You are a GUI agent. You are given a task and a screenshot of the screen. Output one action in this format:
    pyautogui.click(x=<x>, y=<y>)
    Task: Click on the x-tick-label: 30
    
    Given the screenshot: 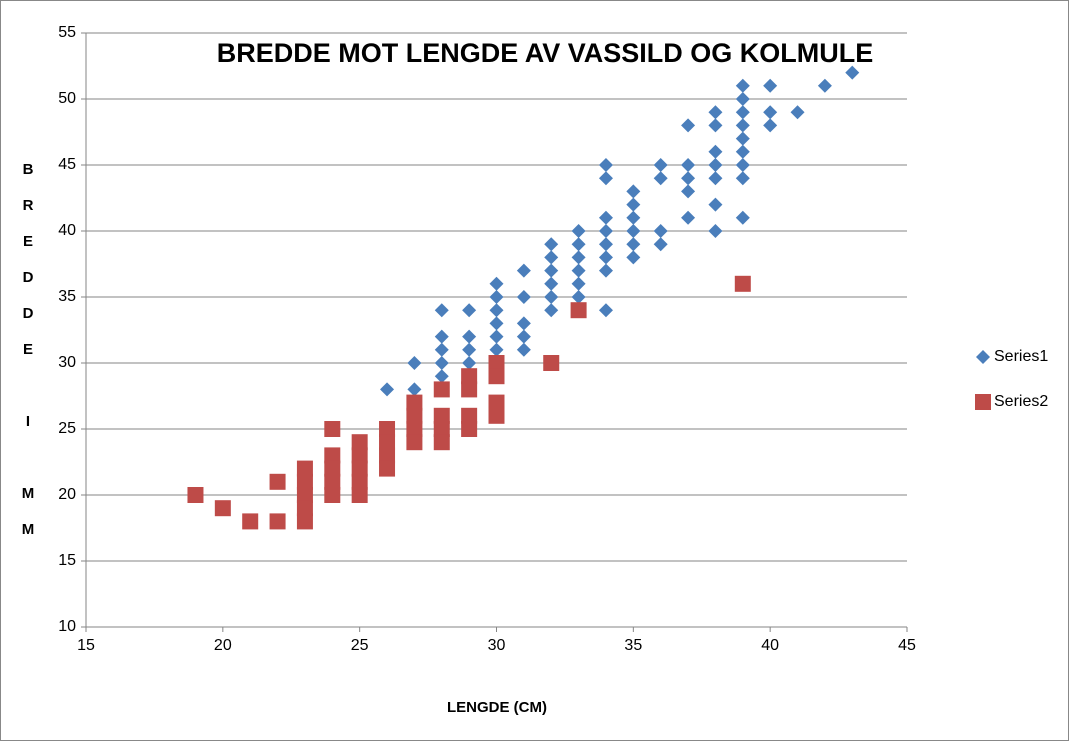 What is the action you would take?
    pyautogui.click(x=497, y=645)
    